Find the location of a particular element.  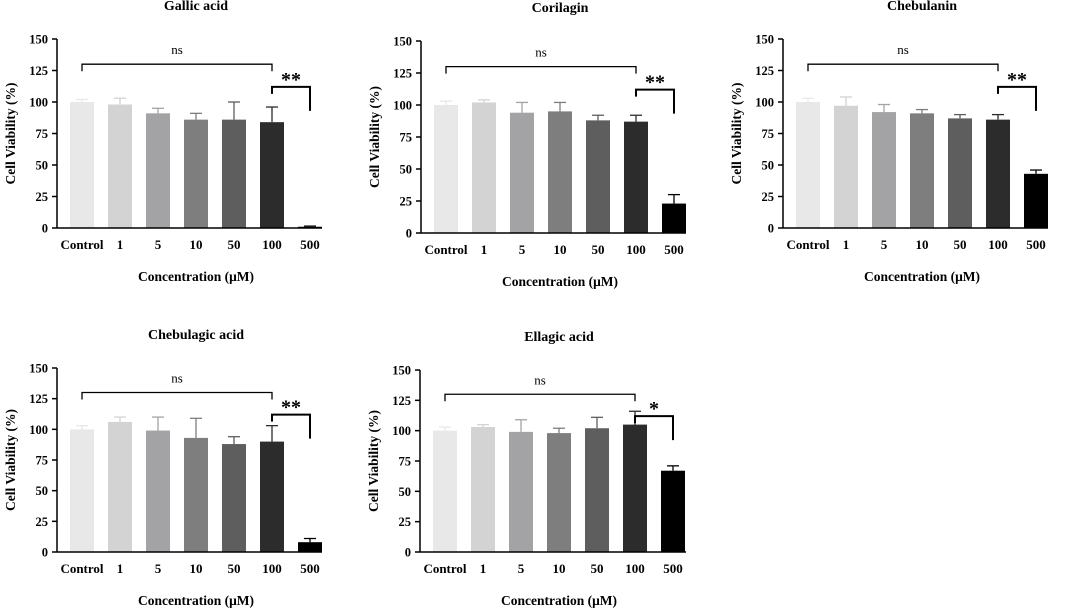

chart-title: Ellagic acid is located at coordinates (559, 337).